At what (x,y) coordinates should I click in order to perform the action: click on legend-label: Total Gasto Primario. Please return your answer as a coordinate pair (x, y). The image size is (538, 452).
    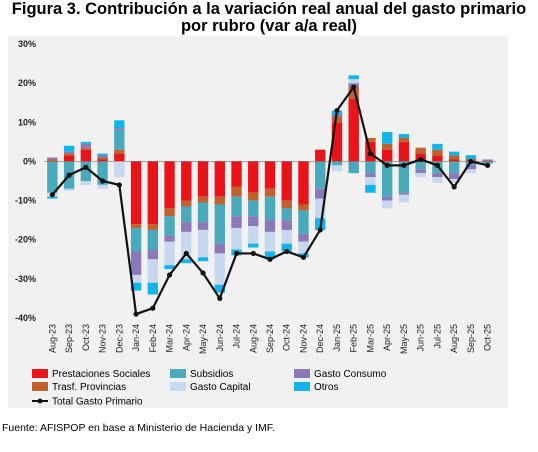
    Looking at the image, I should click on (97, 402).